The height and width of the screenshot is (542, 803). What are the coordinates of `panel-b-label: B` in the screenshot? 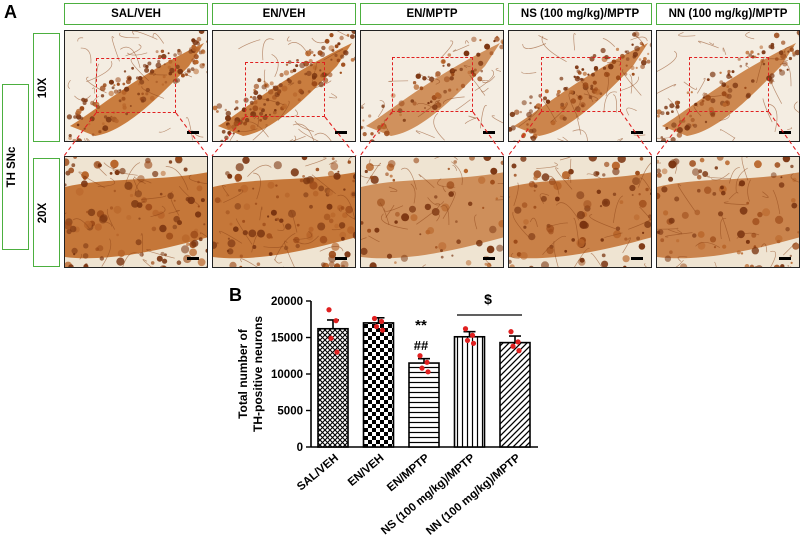 It's located at (235, 295).